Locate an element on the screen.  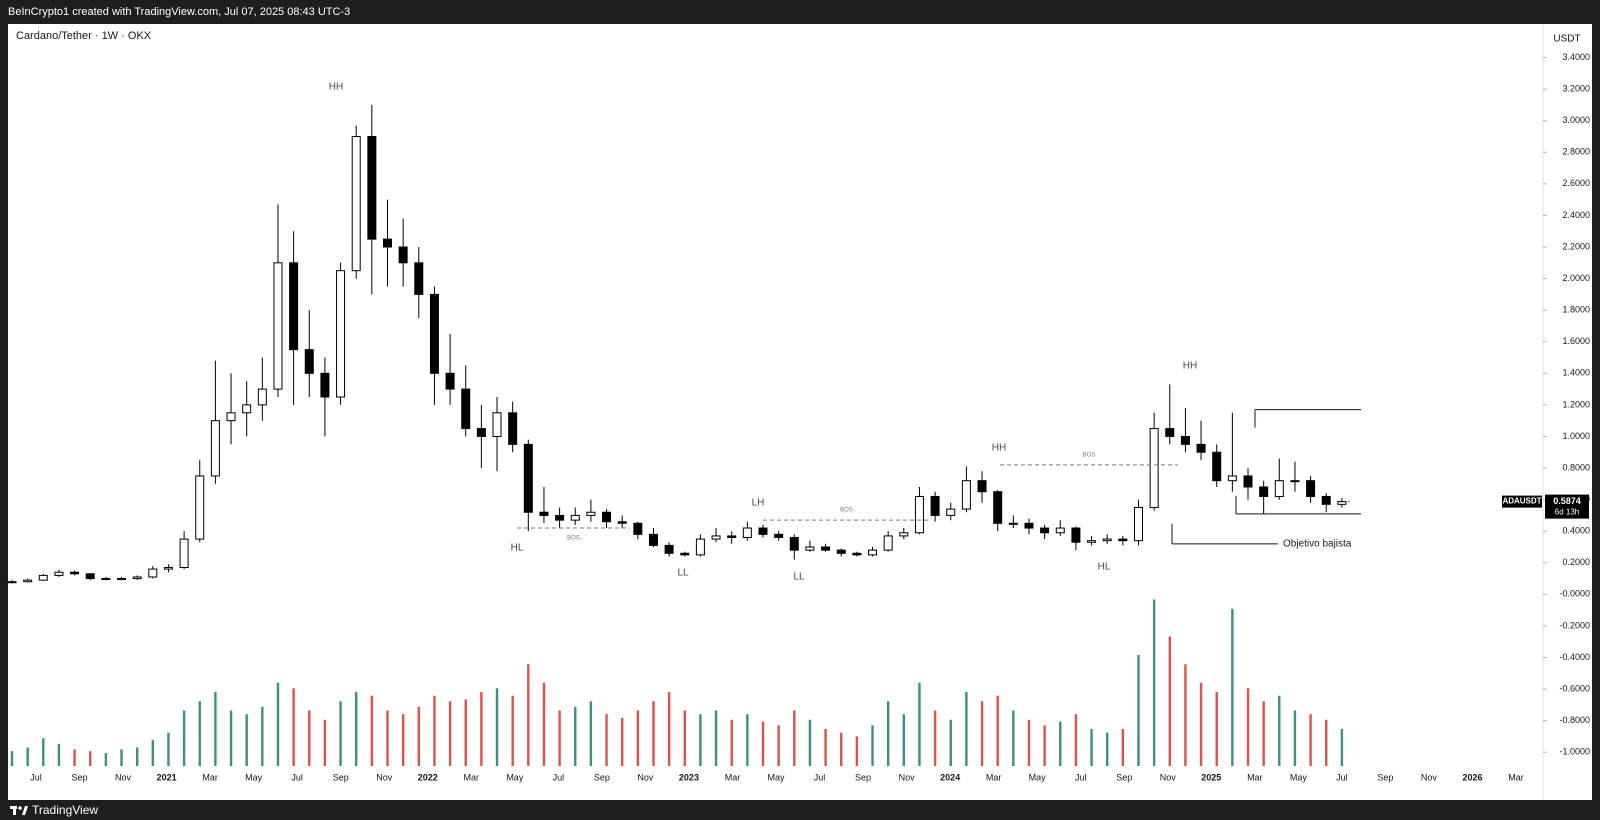
last-price-label: 0.5874 is located at coordinates (1567, 501).